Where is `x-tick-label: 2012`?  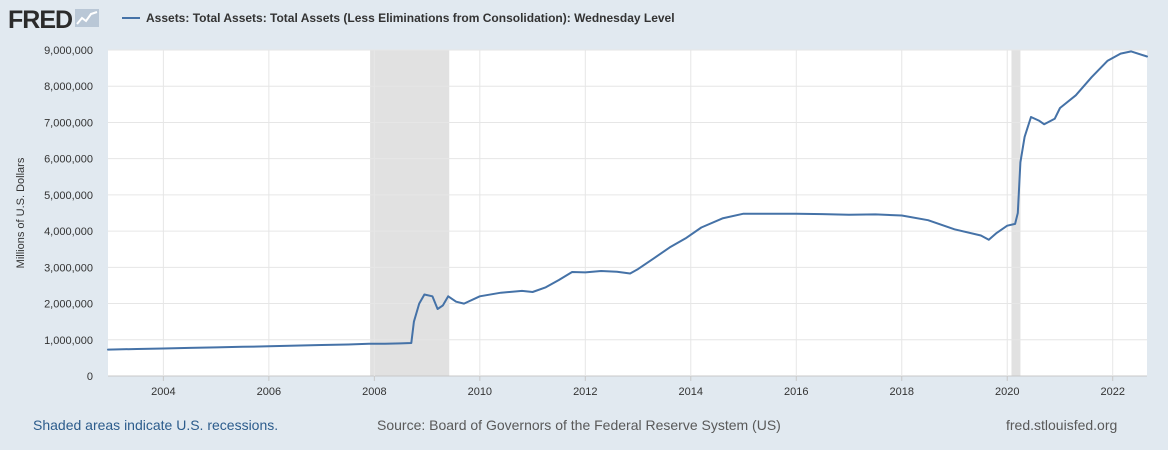 x-tick-label: 2012 is located at coordinates (585, 392).